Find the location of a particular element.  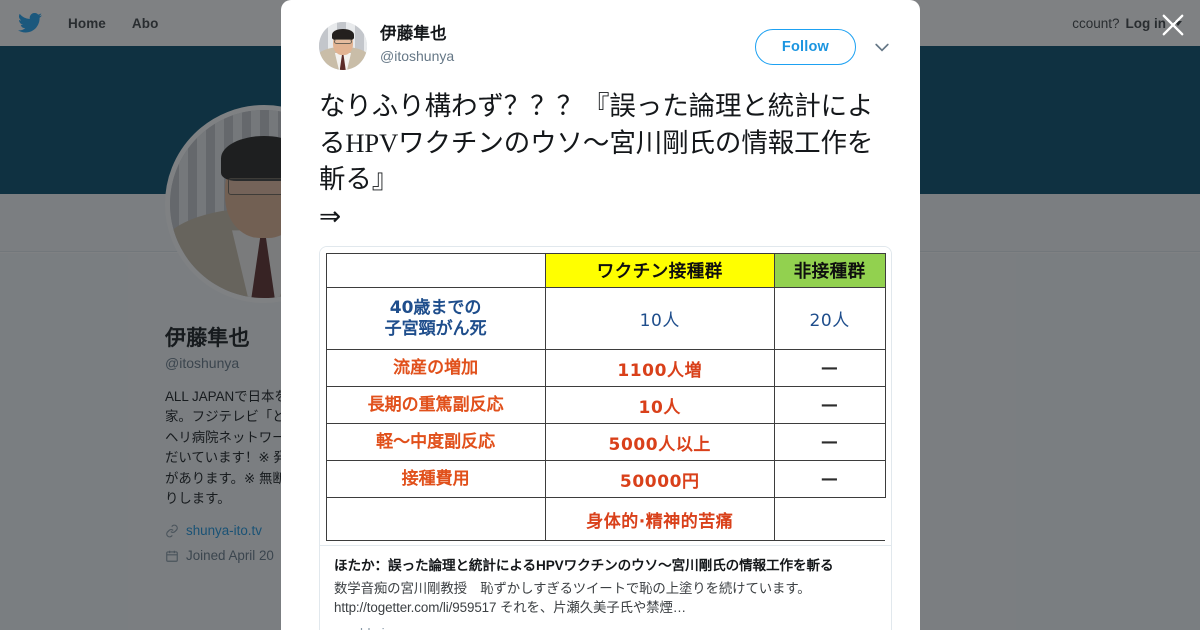

row-label-vaccination-cost: 接種費用 is located at coordinates (435, 479).